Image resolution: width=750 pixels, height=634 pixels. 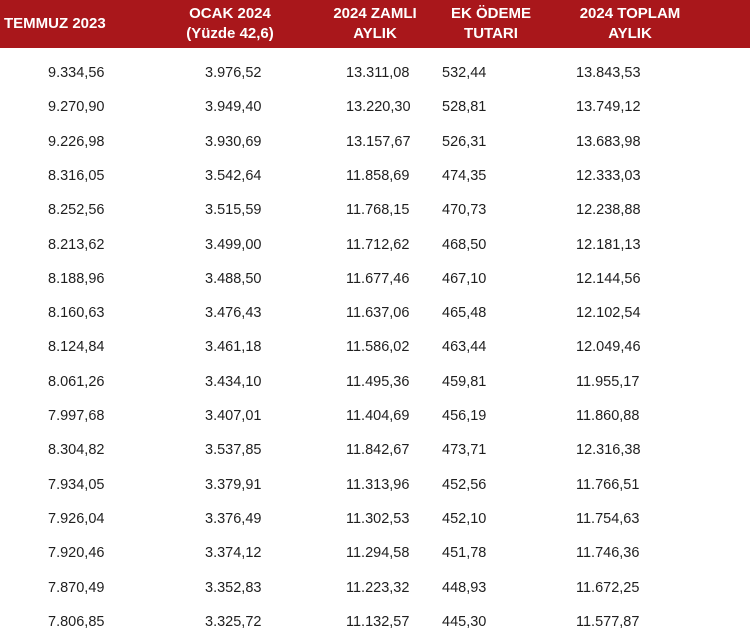 I want to click on table-cell: 11.842,67, so click(x=378, y=450).